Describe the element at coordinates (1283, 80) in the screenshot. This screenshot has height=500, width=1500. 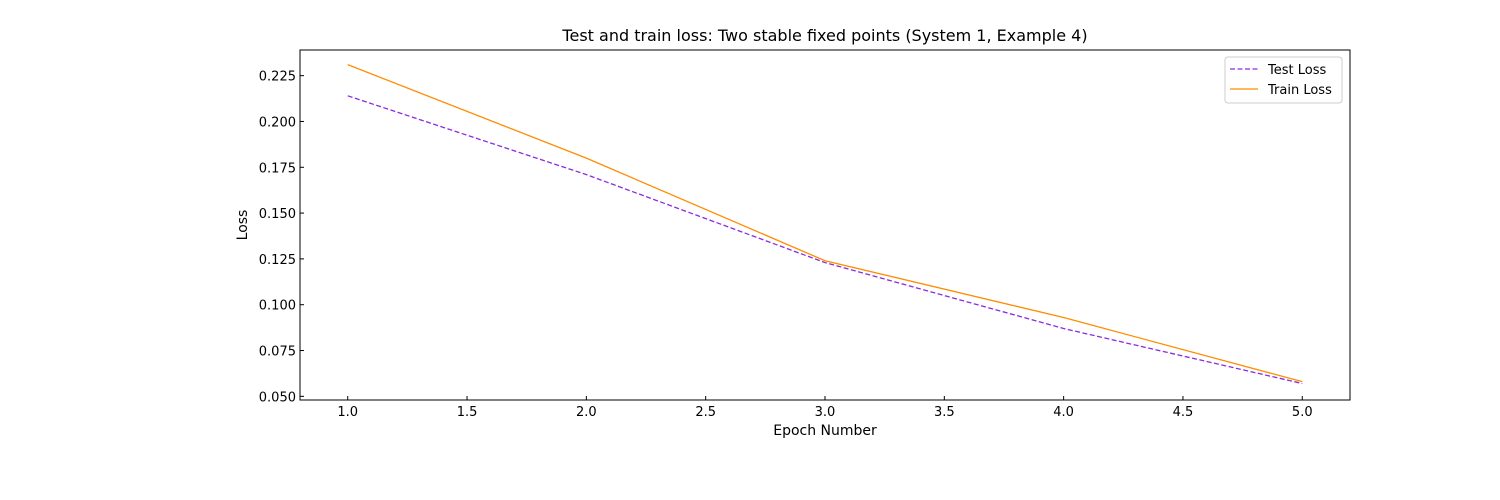
I see `legend: Test Loss Train Loss` at that location.